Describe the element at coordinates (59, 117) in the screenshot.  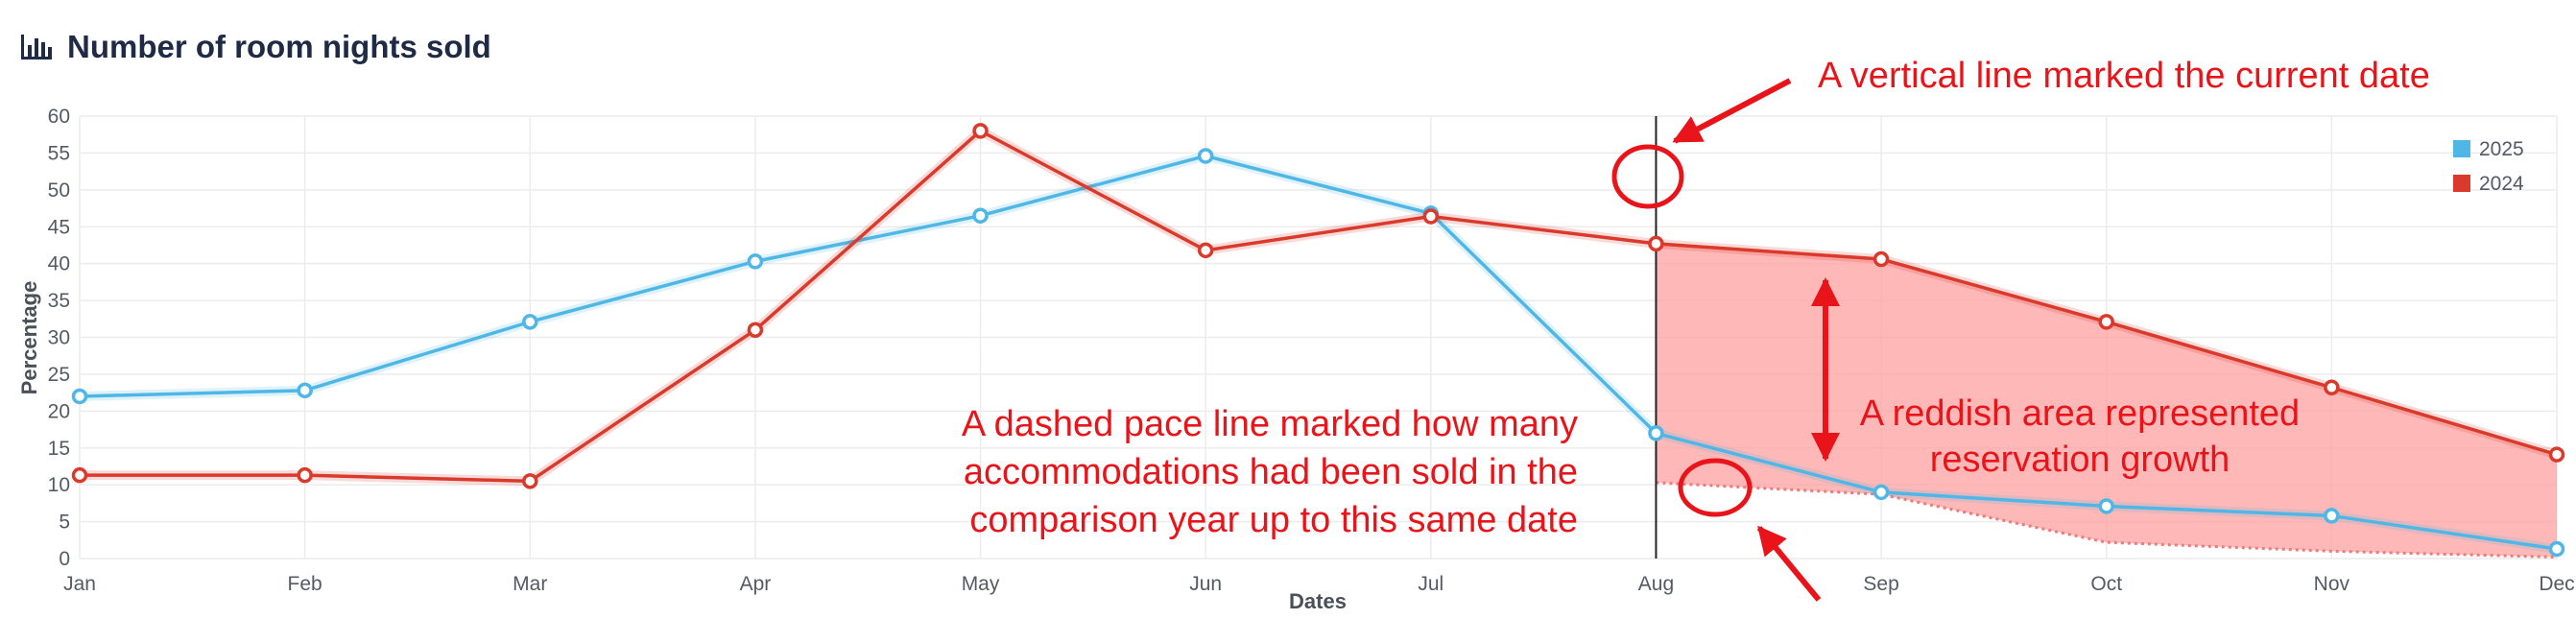
I see `y-tick-label: 60` at that location.